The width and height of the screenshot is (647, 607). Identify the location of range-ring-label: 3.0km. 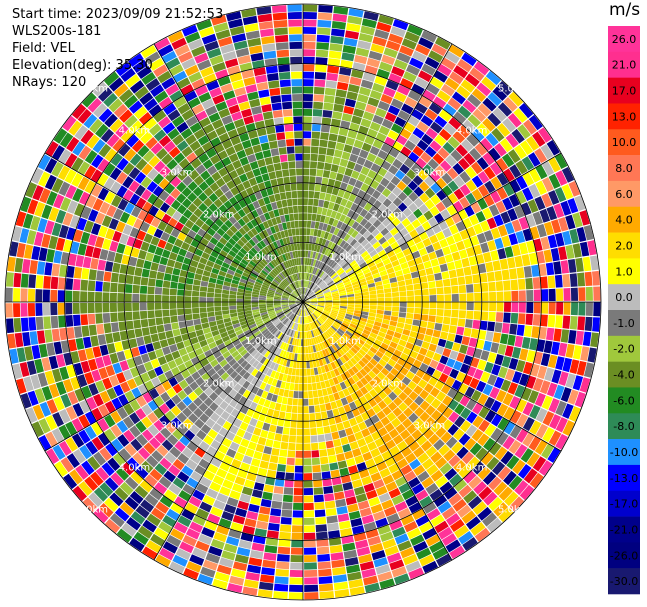
(176, 425).